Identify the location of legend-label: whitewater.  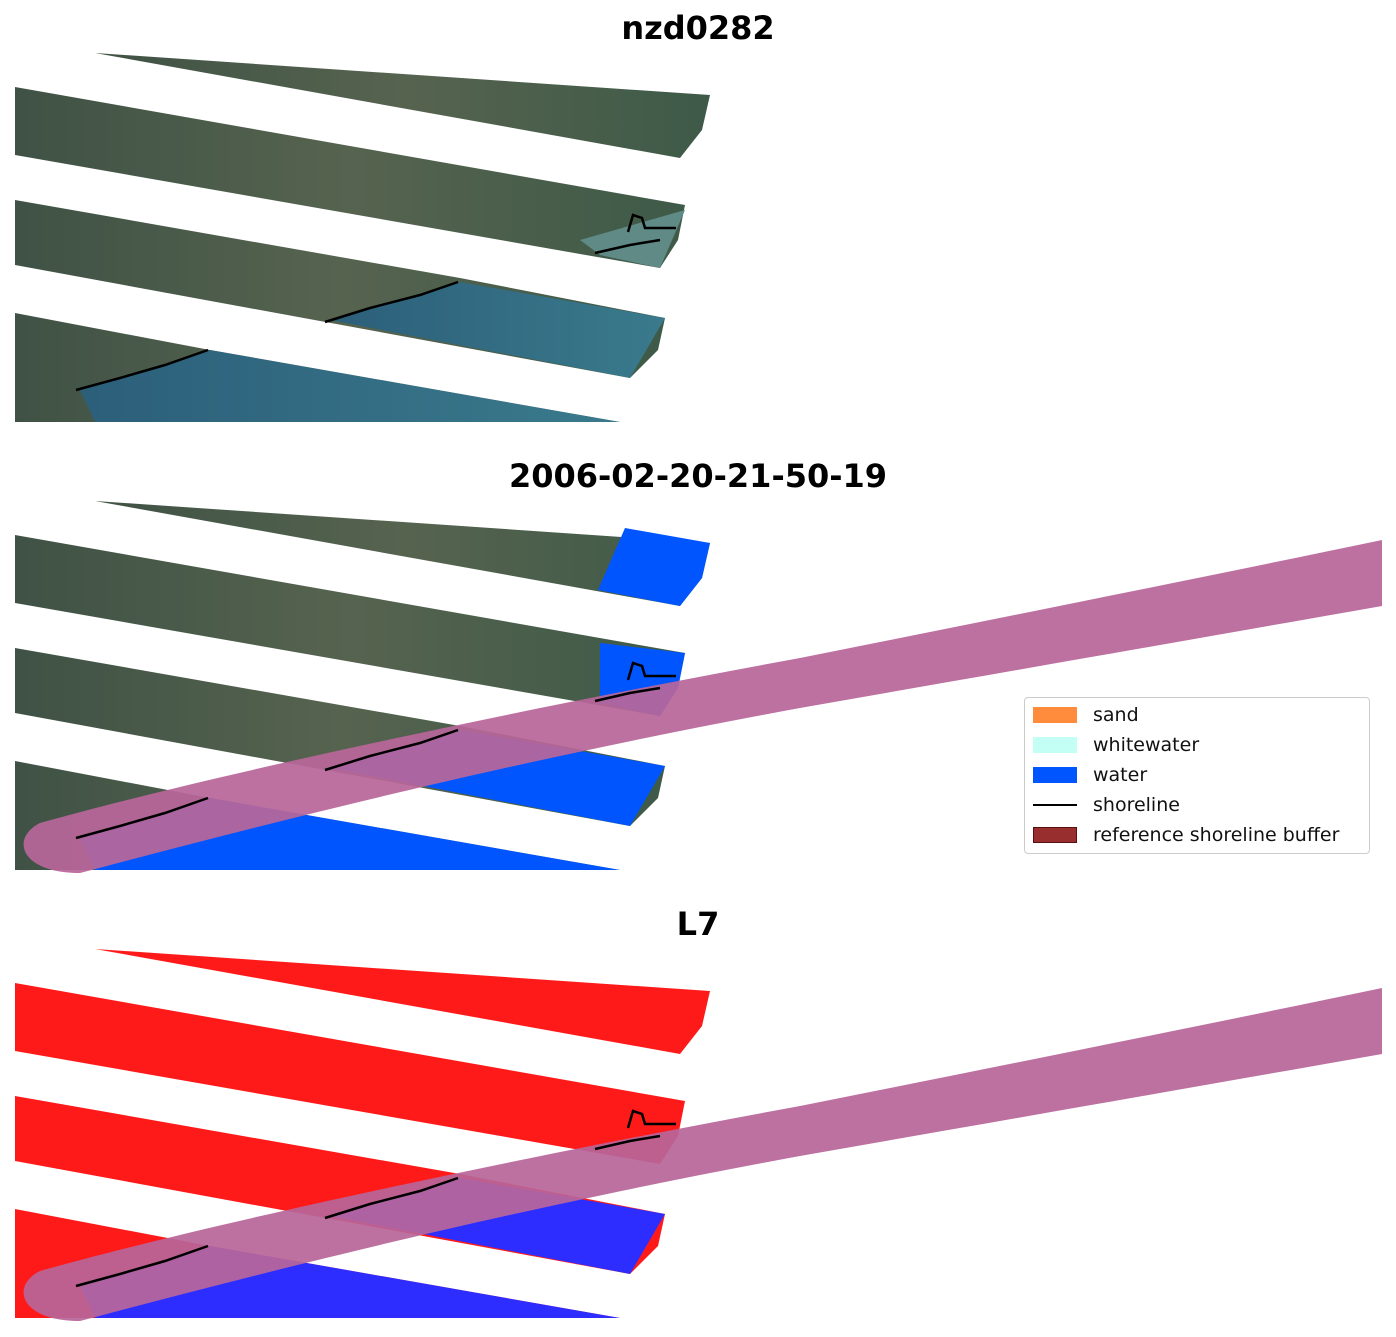
(1146, 745).